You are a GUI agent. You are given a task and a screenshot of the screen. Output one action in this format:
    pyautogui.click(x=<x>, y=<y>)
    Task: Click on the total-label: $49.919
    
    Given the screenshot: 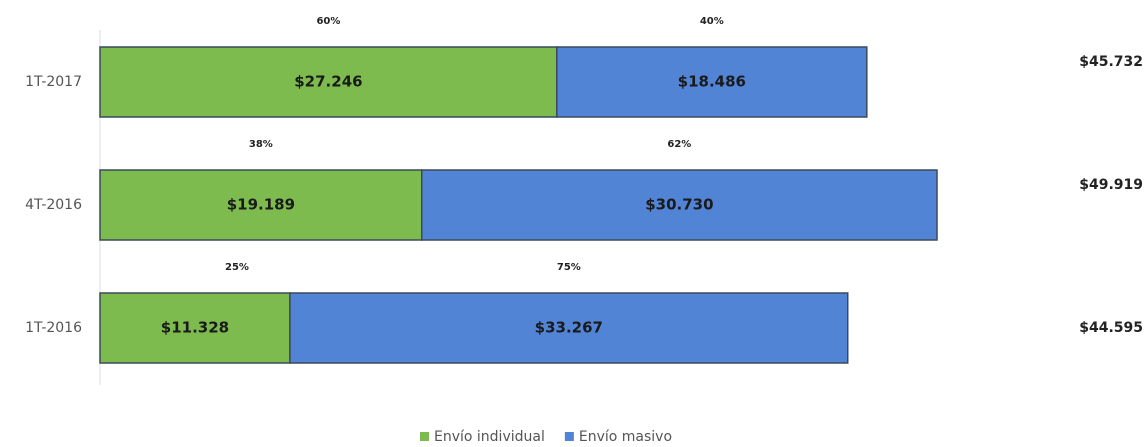 What is the action you would take?
    pyautogui.click(x=1111, y=185)
    